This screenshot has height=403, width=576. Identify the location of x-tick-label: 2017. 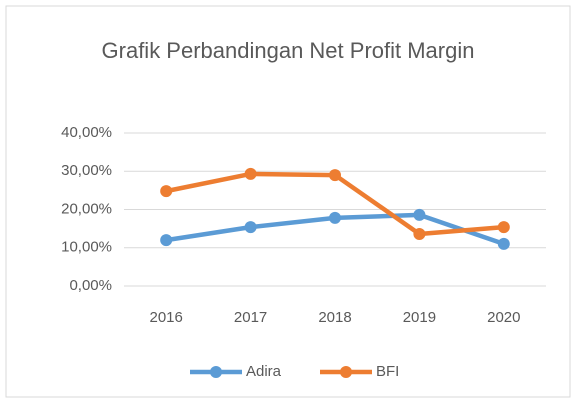
(250, 317).